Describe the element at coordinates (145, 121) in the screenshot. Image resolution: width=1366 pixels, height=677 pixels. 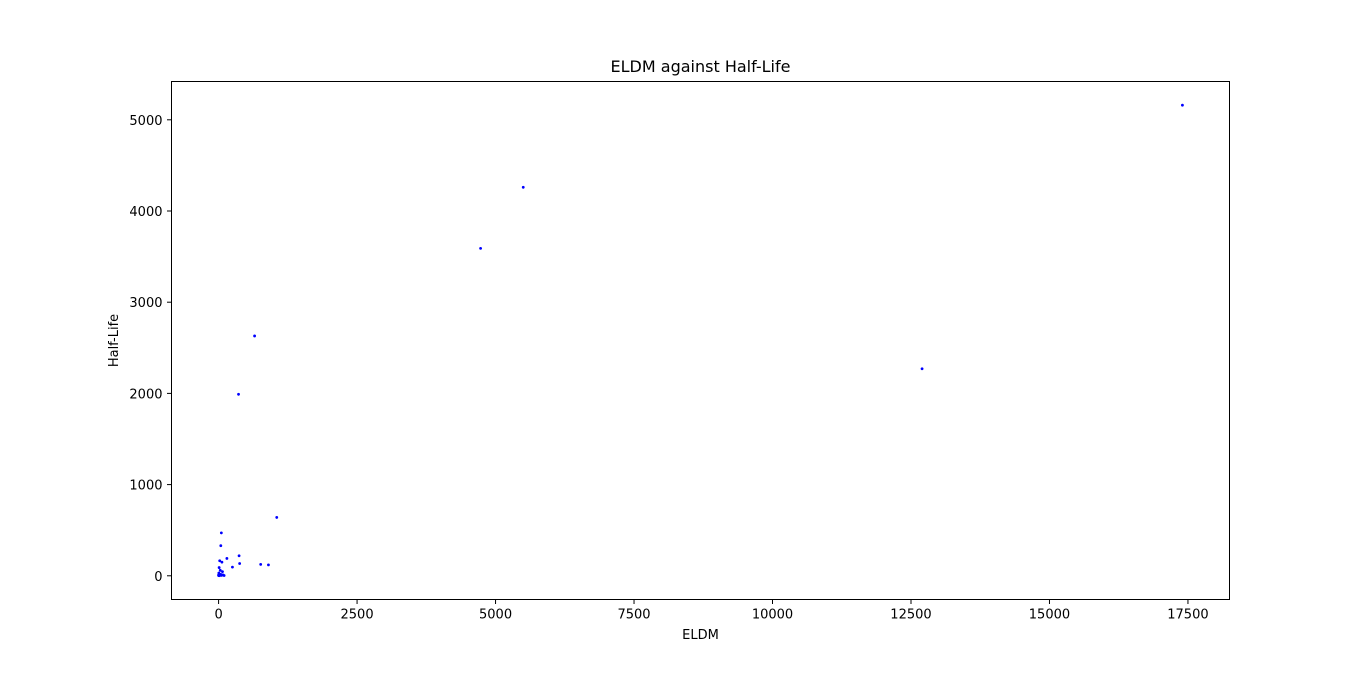
I see `y-tick-label: 5000` at that location.